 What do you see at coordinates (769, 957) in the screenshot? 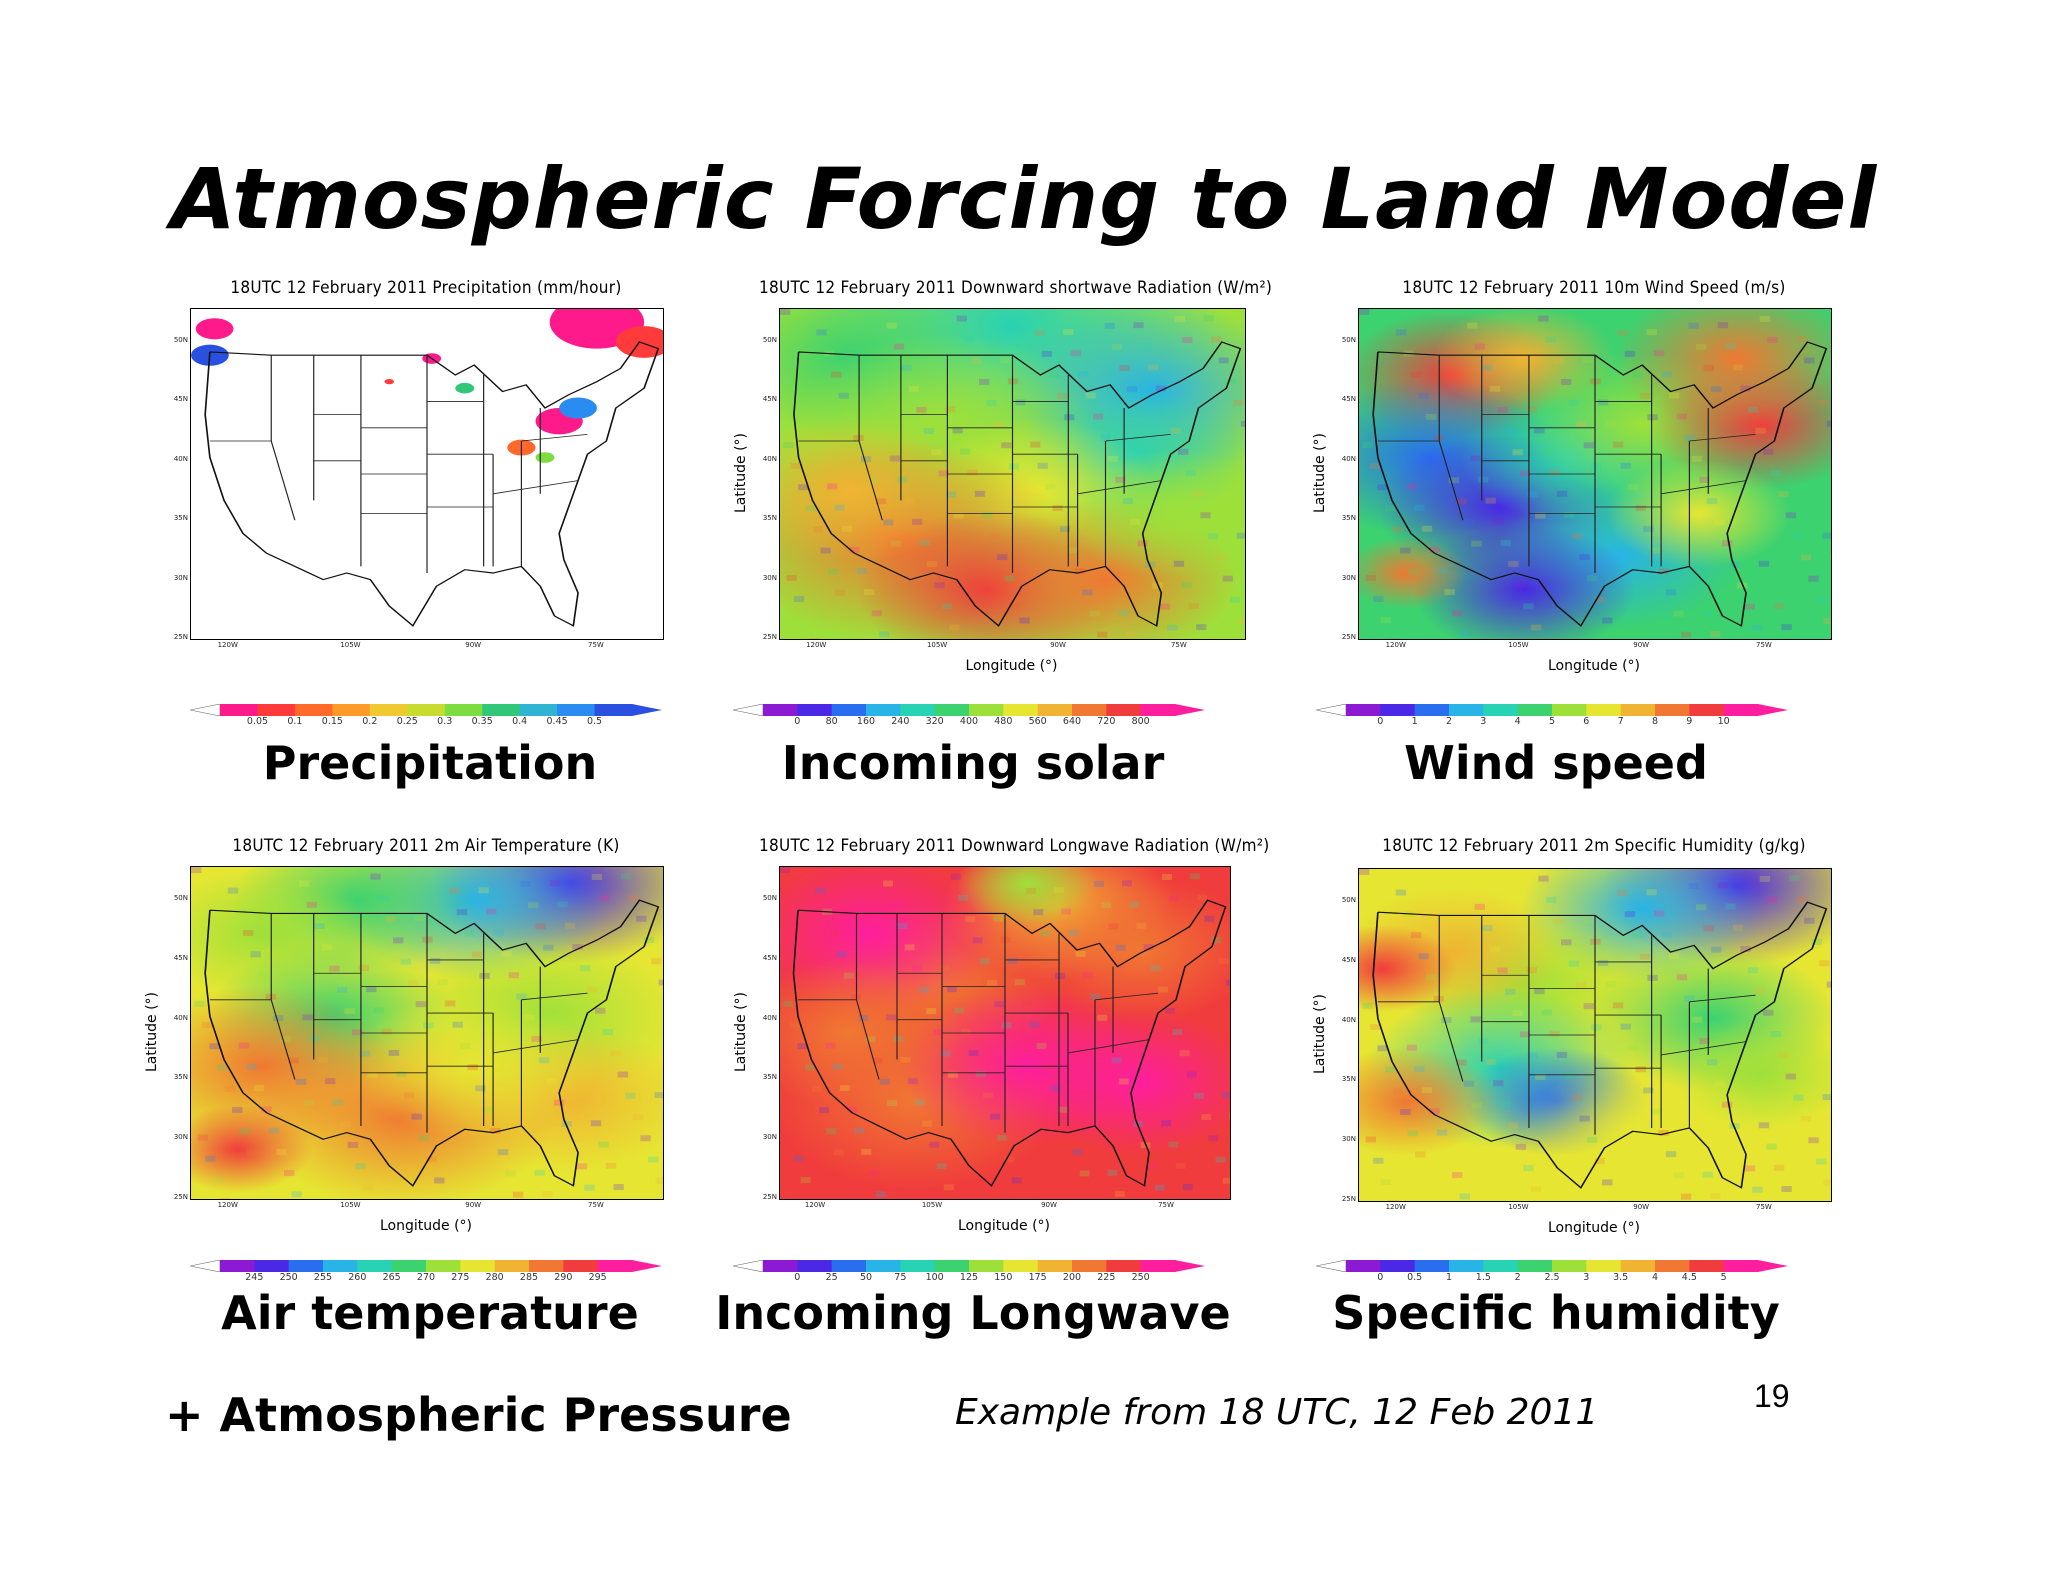
I see `lat-tick-label: 45N` at bounding box center [769, 957].